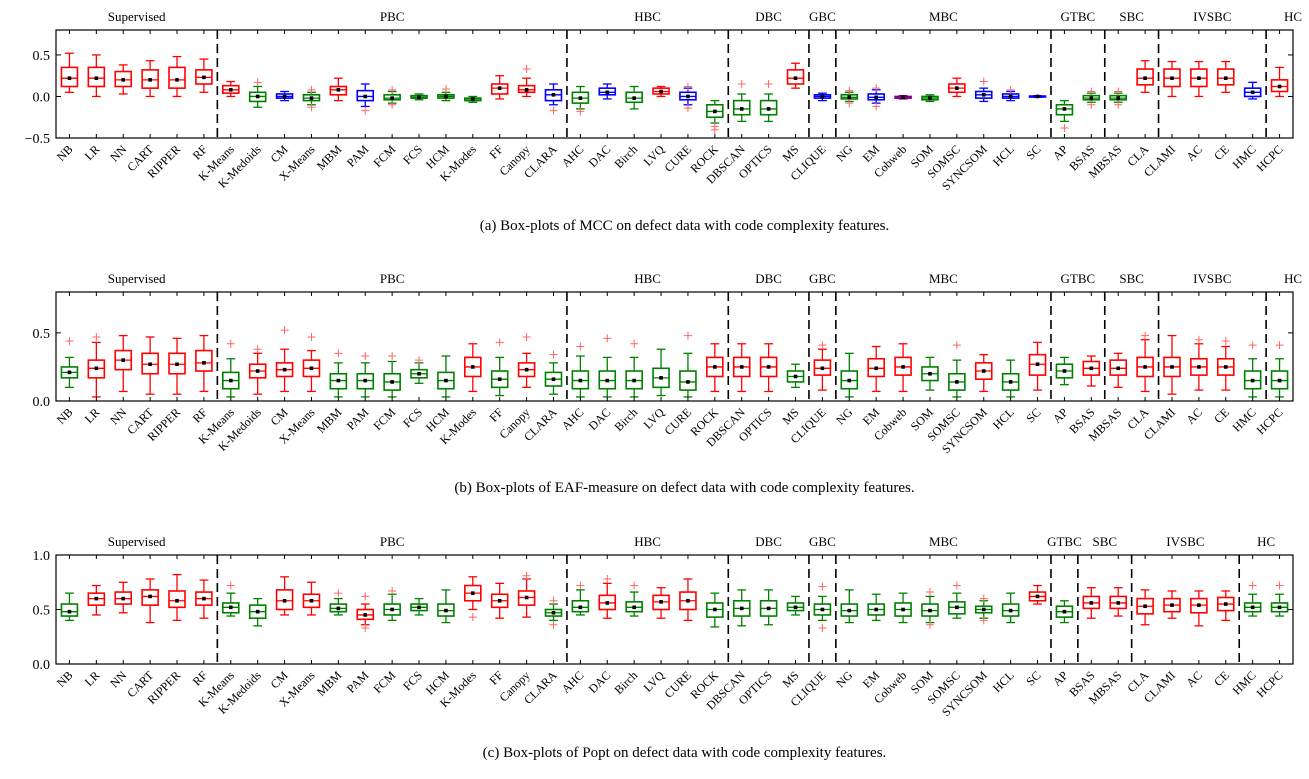 The height and width of the screenshot is (779, 1309). What do you see at coordinates (1194, 153) in the screenshot?
I see `x-tick-label: AC` at bounding box center [1194, 153].